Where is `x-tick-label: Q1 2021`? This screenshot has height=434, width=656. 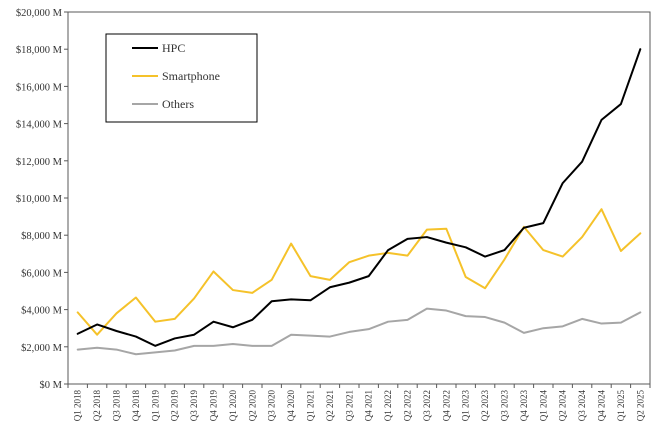 x-tick-label: Q1 2021 is located at coordinates (311, 405).